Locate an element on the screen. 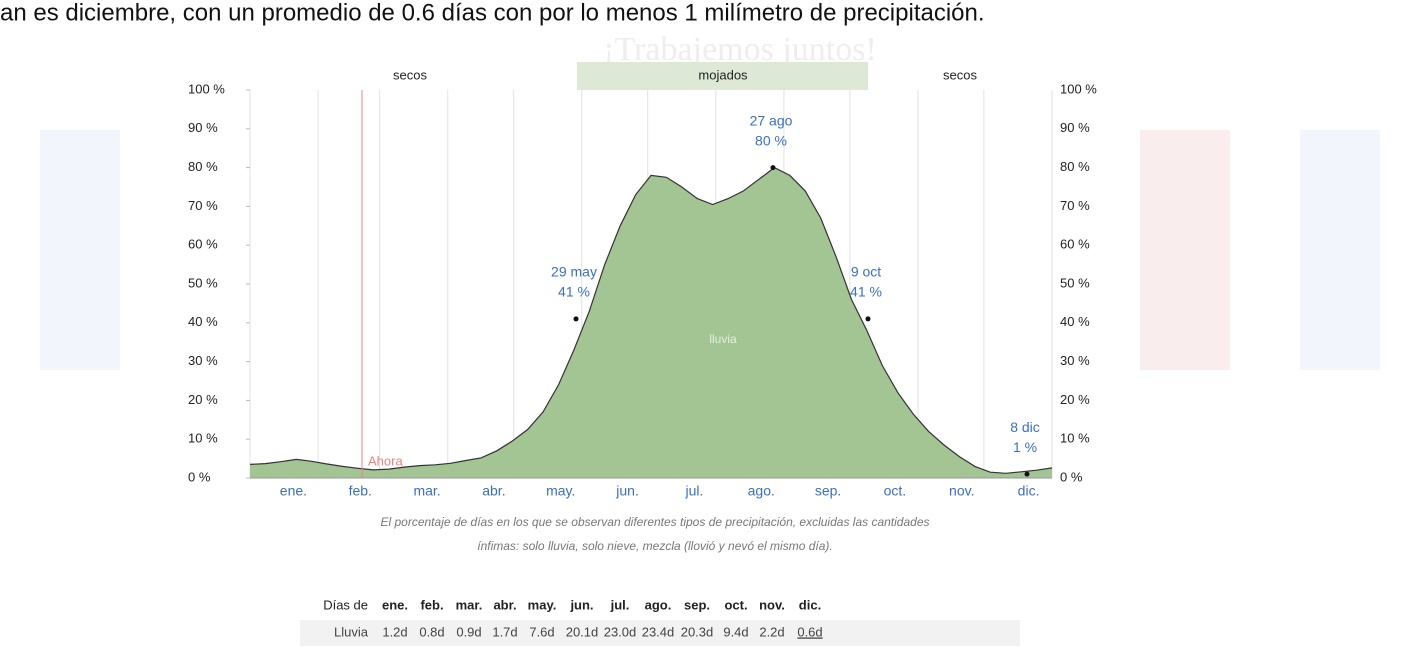 This screenshot has width=1427, height=666. y2-tick-label: 80 % is located at coordinates (1075, 166).